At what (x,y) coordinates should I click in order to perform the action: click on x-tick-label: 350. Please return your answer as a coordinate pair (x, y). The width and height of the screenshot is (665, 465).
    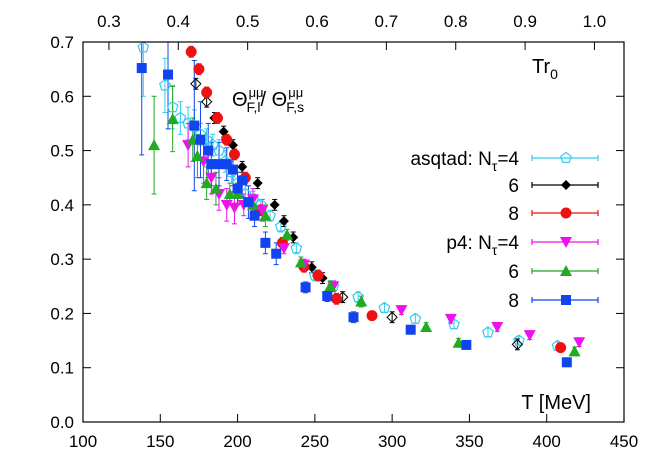
    Looking at the image, I should click on (469, 441).